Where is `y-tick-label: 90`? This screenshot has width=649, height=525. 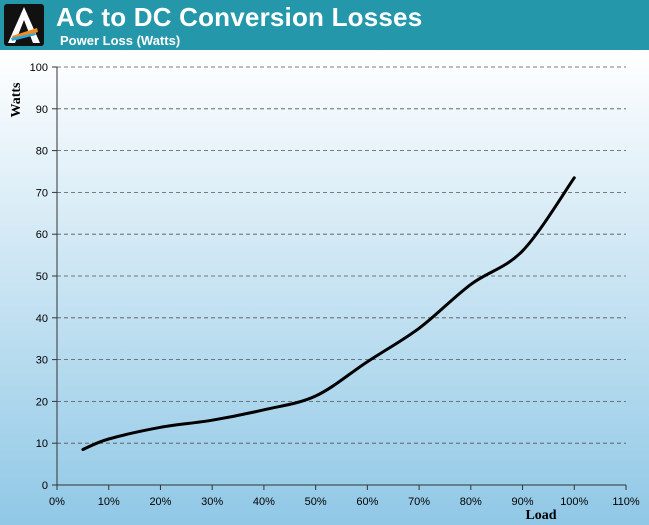 y-tick-label: 90 is located at coordinates (42, 110).